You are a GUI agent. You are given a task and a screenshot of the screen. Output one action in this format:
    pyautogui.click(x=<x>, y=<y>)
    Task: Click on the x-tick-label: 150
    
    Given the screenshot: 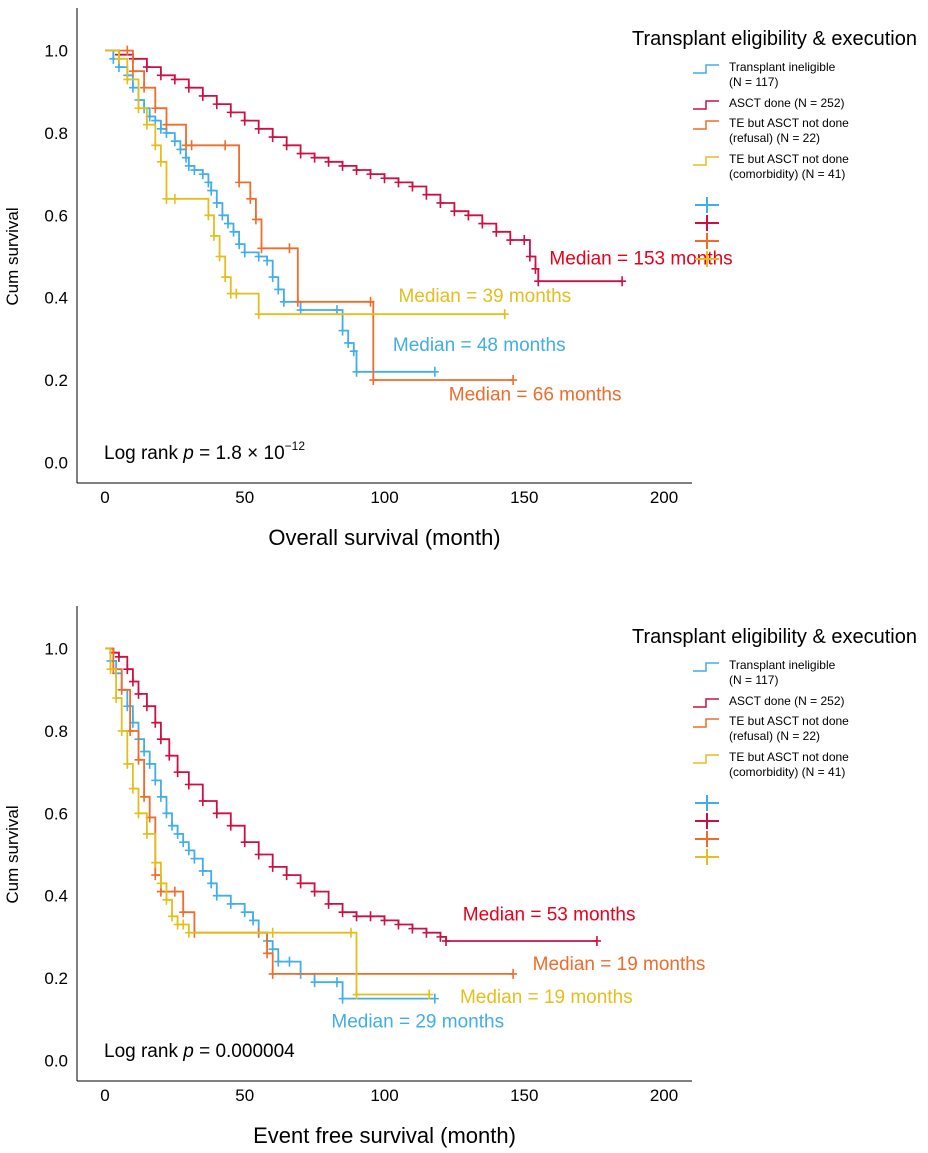 What is the action you would take?
    pyautogui.click(x=524, y=497)
    